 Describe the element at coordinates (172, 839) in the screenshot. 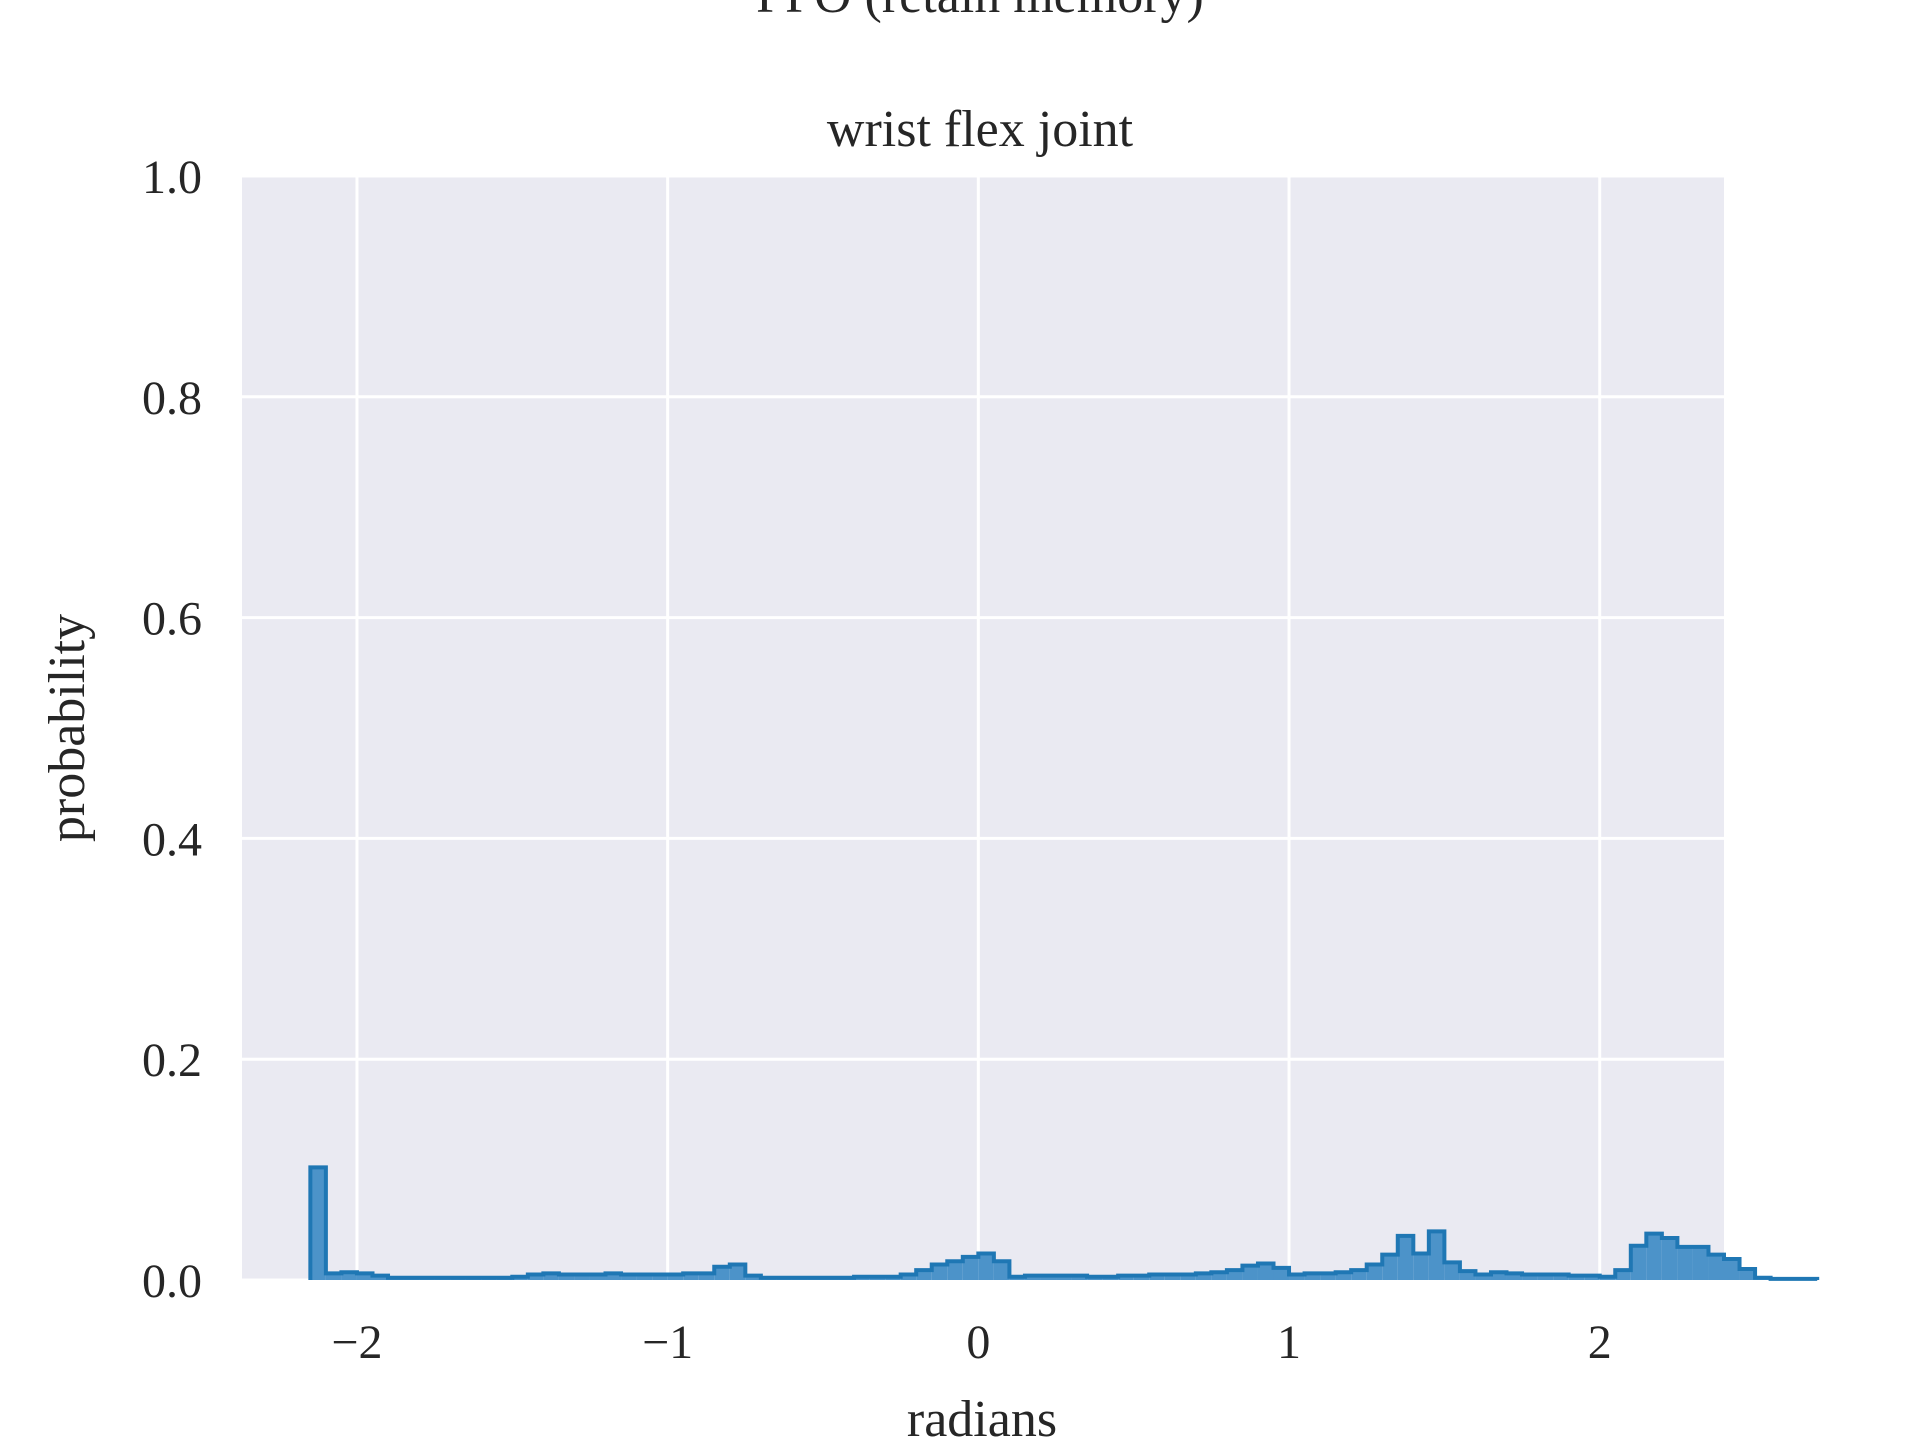

I see `y-tick-label: 0.4` at that location.